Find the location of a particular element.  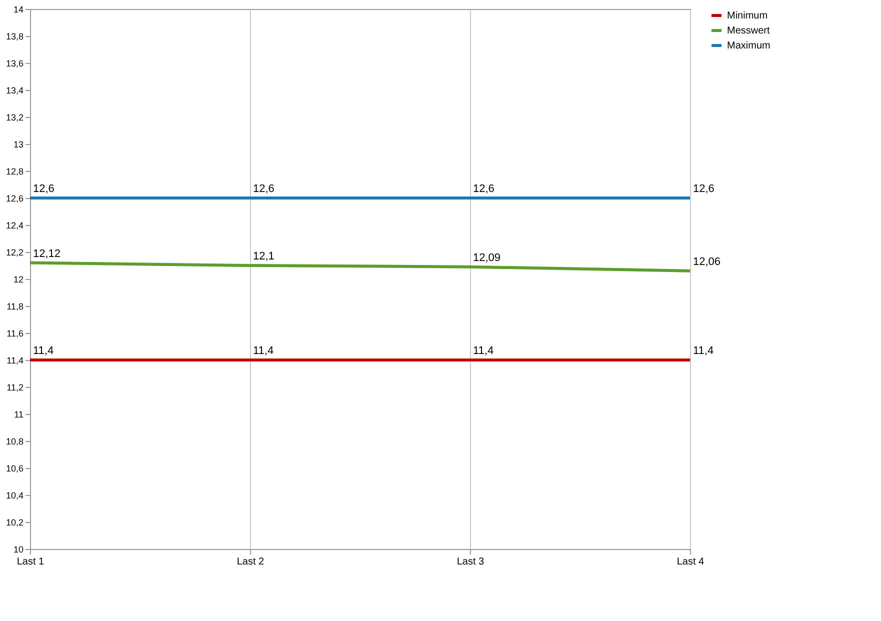

y-tick-label: 10,2 is located at coordinates (15, 523).